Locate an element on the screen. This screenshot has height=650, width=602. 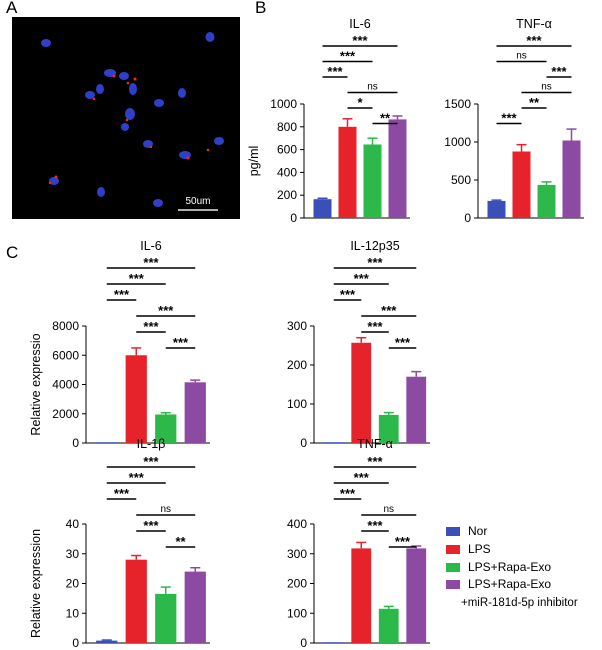
y-tick-label: 40 is located at coordinates (73, 524).